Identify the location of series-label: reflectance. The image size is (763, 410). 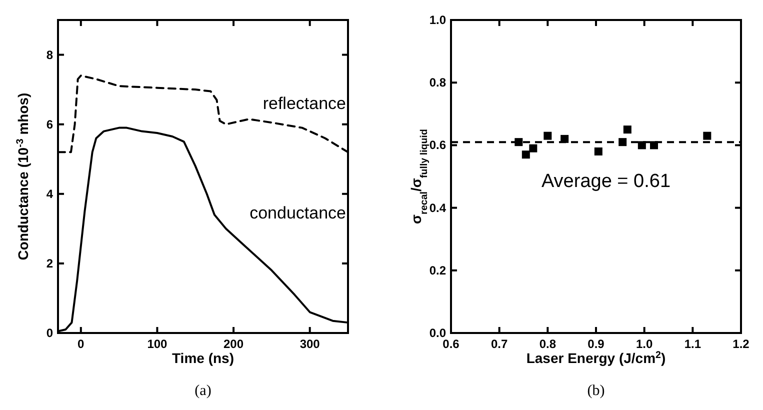
(304, 104).